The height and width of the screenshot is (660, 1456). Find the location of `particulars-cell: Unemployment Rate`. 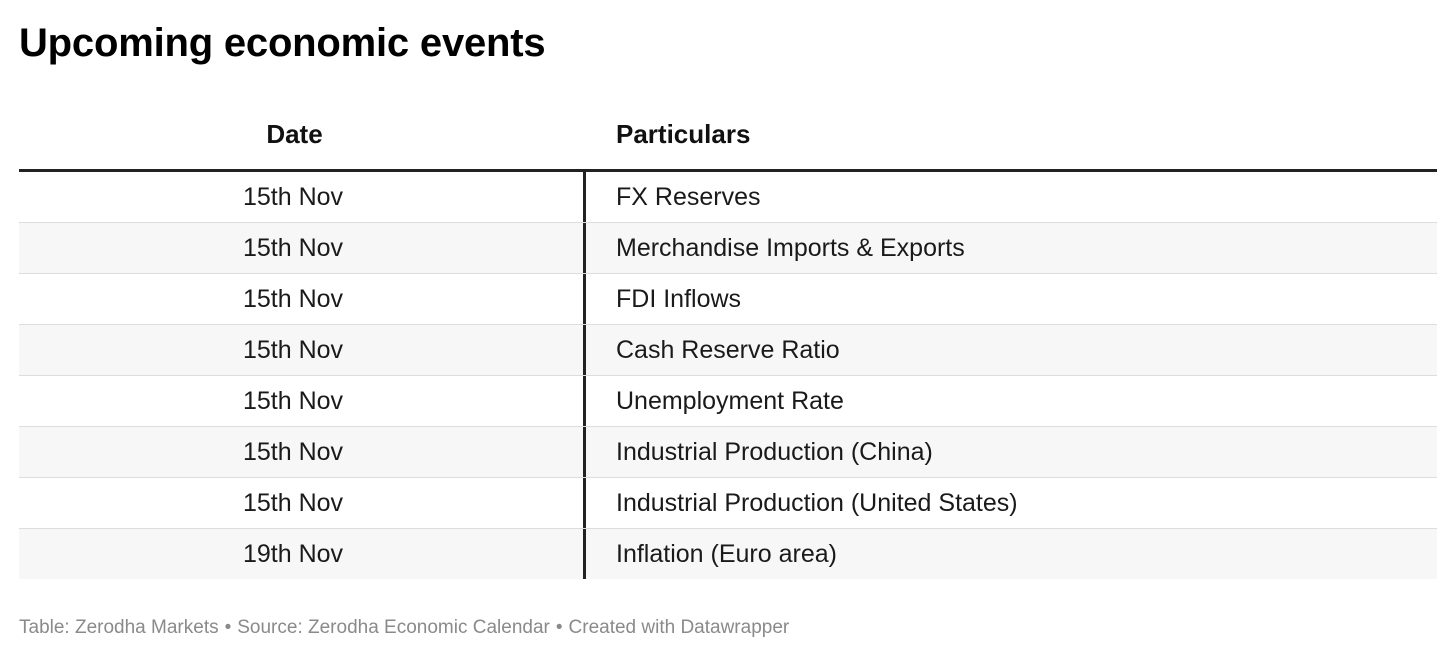

particulars-cell: Unemployment Rate is located at coordinates (730, 400).